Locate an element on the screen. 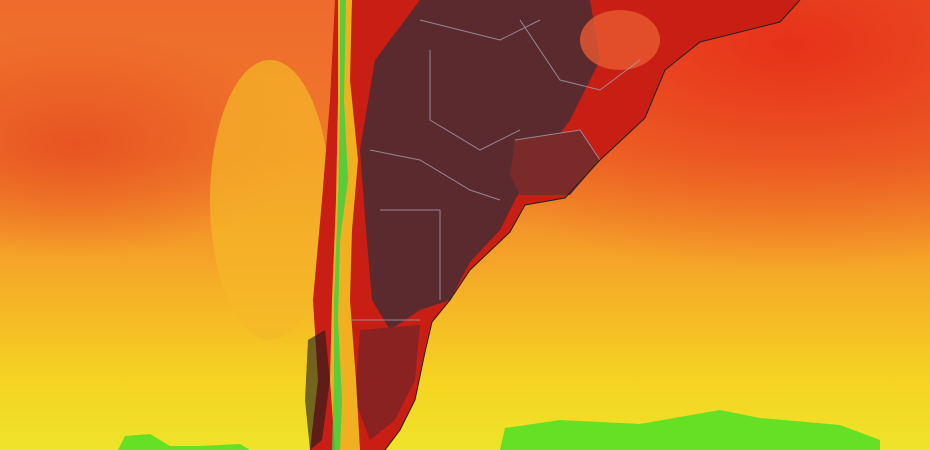 This screenshot has width=930, height=450. cold-patch-southwest is located at coordinates (184, 442).